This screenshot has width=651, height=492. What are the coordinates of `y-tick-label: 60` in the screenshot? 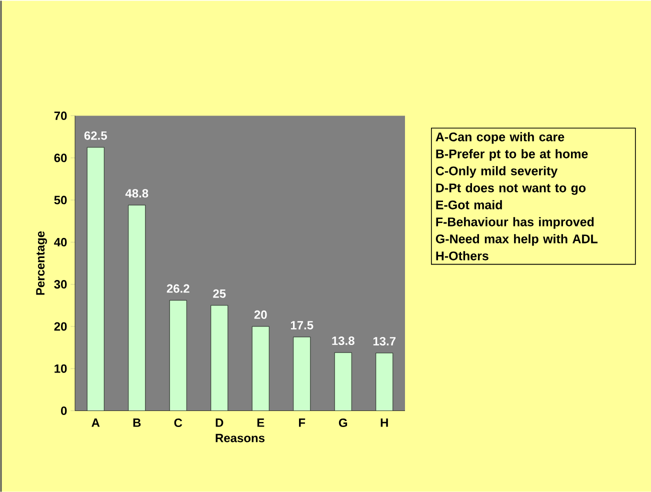 It's located at (60, 157).